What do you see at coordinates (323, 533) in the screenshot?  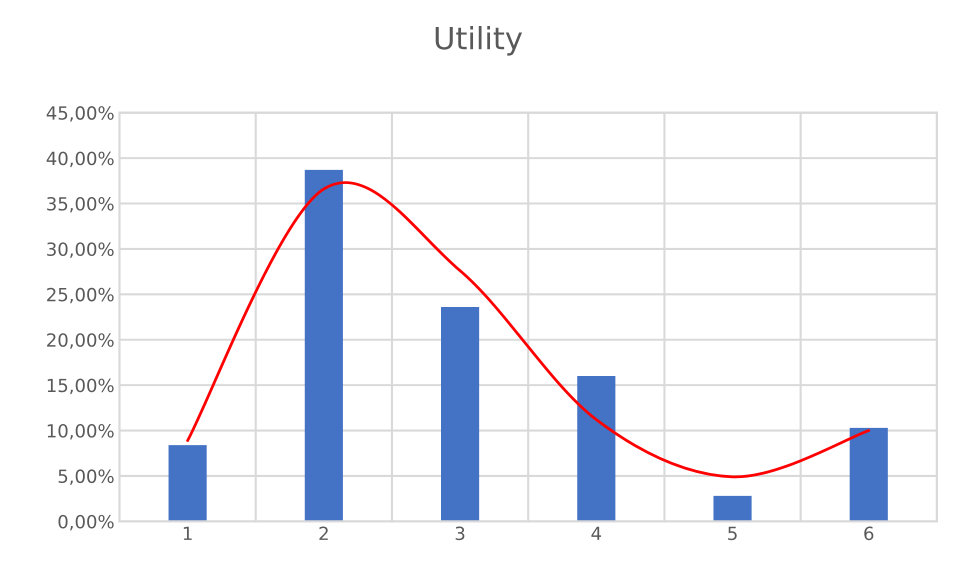 I see `x-tick-label: 2` at bounding box center [323, 533].